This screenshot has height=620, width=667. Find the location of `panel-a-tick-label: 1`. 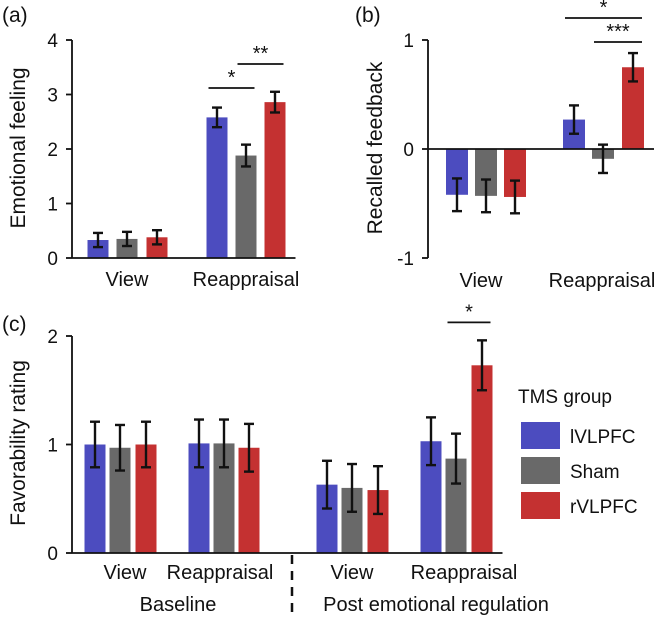

panel-a-tick-label: 1 is located at coordinates (52, 205).